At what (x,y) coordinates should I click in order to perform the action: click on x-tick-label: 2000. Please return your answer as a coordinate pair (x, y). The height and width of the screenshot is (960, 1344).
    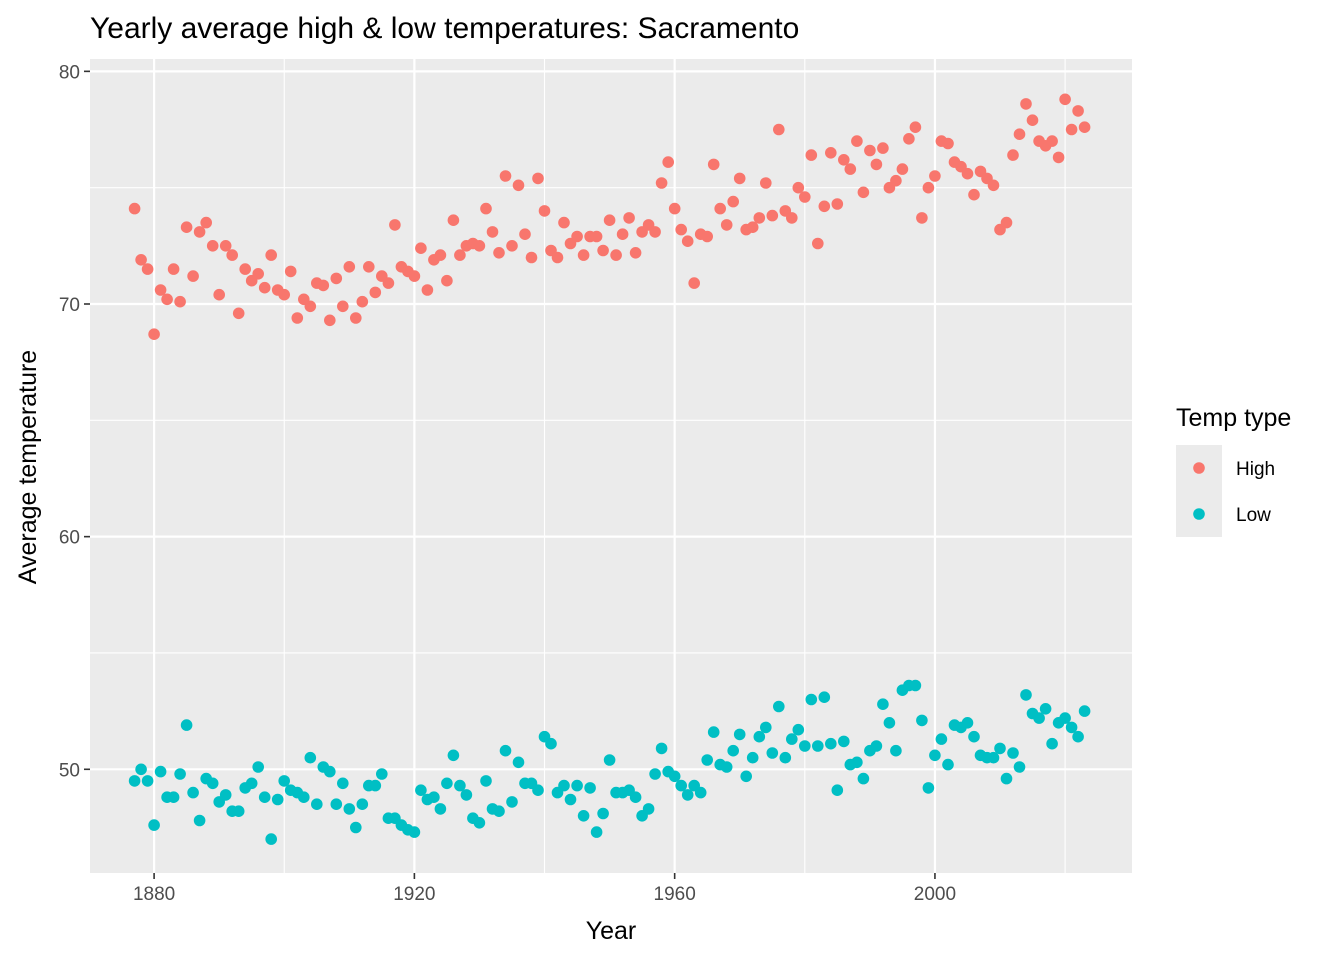
    Looking at the image, I should click on (935, 894).